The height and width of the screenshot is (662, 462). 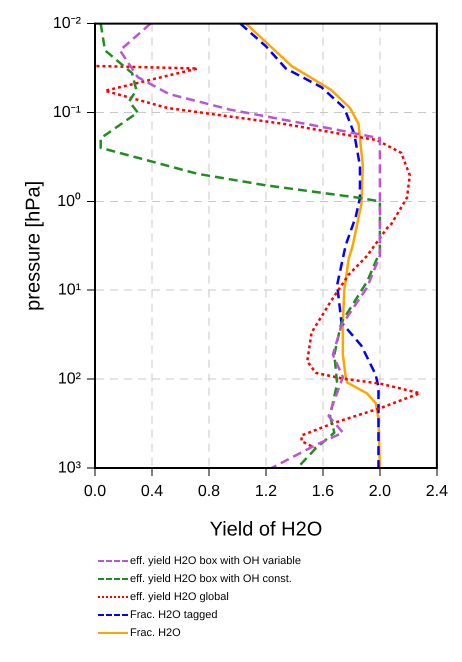 What do you see at coordinates (209, 491) in the screenshot?
I see `x-tick-label: 0.8` at bounding box center [209, 491].